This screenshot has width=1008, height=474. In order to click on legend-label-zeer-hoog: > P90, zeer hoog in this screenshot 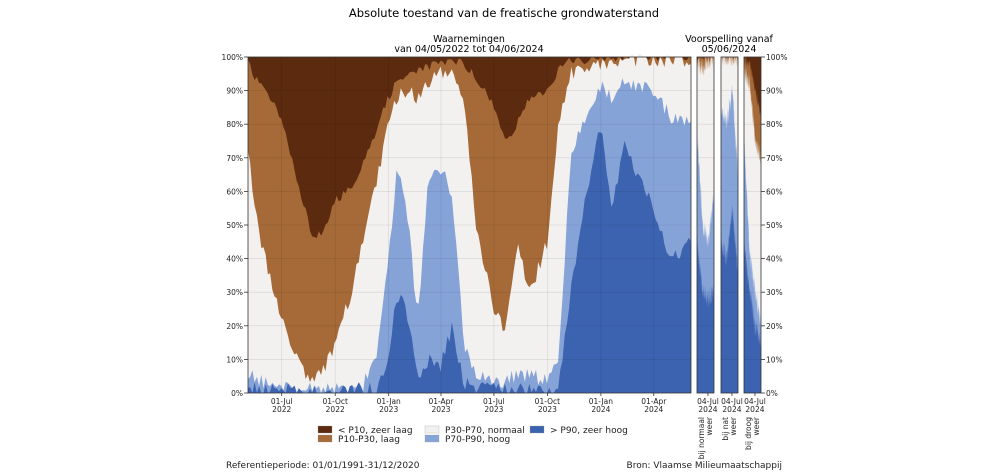, I will do `click(589, 431)`.